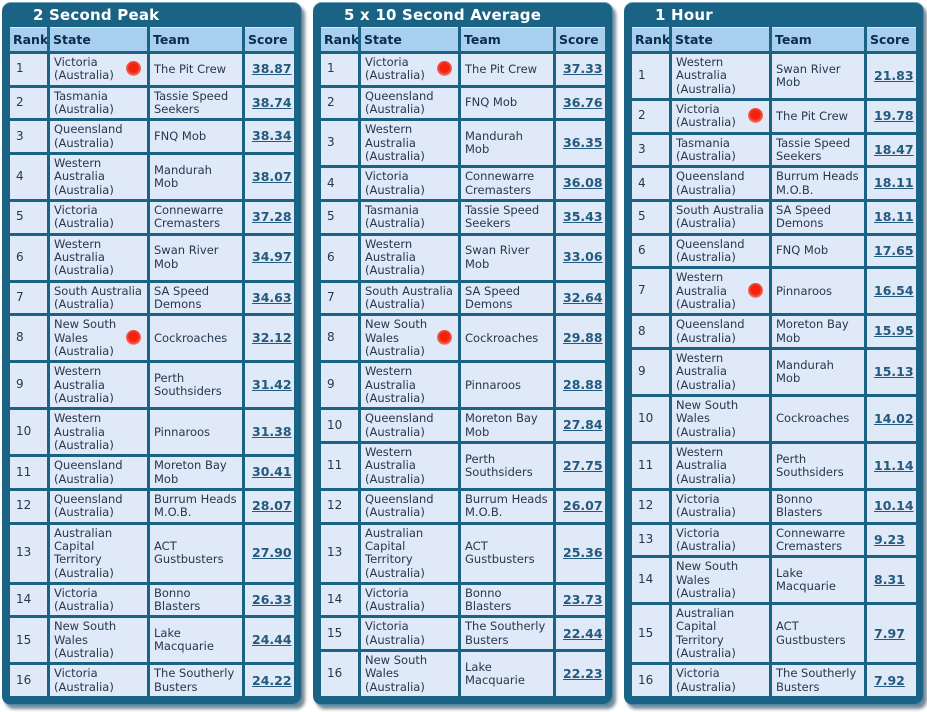 The height and width of the screenshot is (712, 927). What do you see at coordinates (272, 69) in the screenshot?
I see `score-link: 38.87` at bounding box center [272, 69].